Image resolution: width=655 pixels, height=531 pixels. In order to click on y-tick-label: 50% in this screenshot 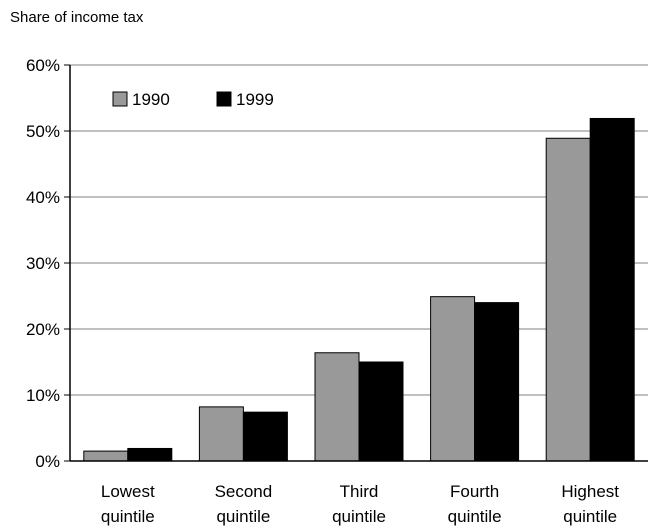, I will do `click(43, 131)`.